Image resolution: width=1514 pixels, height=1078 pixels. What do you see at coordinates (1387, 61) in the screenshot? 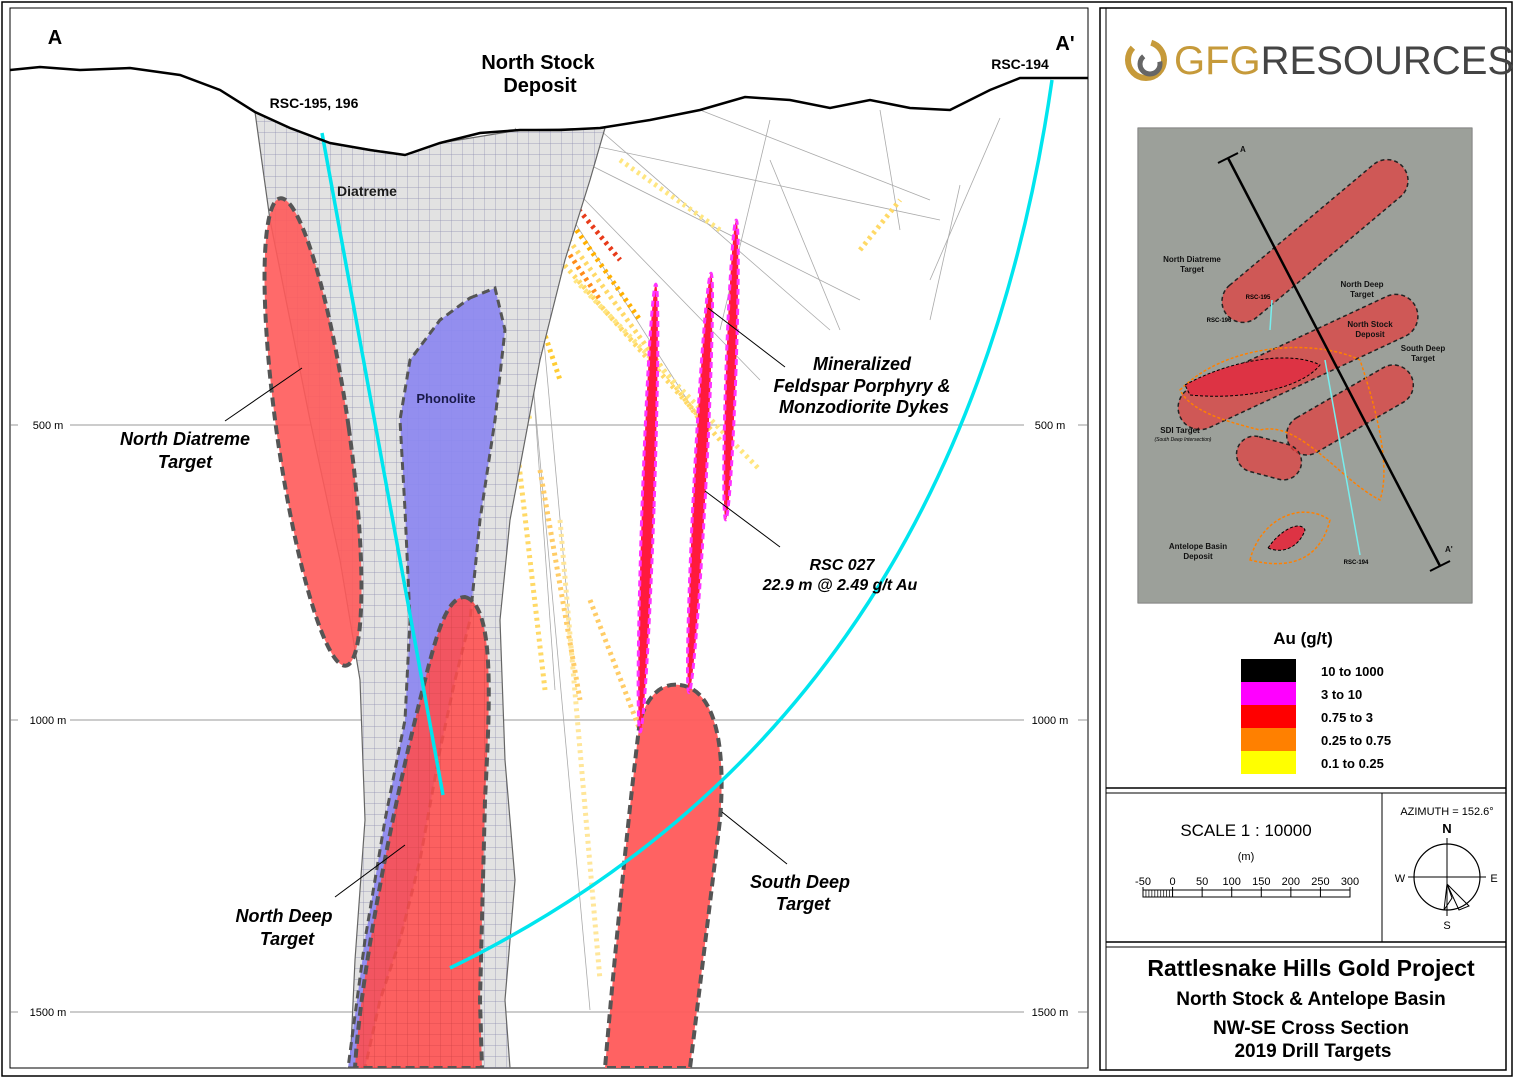
I see `logo-resources: RESOURCES` at bounding box center [1387, 61].